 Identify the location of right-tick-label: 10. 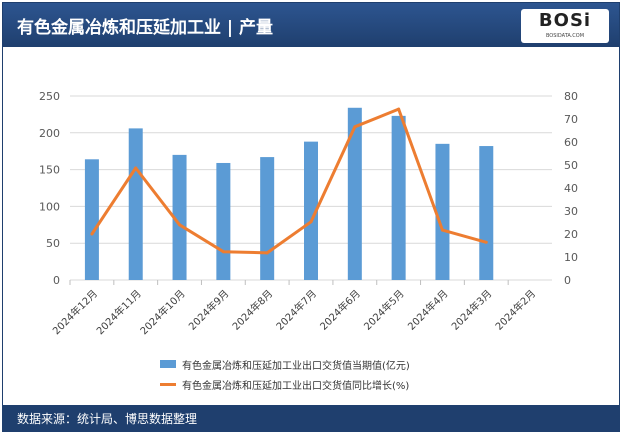
(571, 257).